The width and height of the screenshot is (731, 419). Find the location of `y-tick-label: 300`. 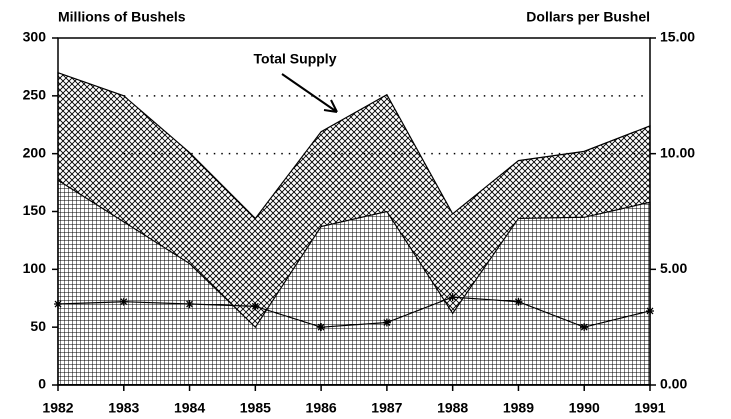

y-tick-label: 300 is located at coordinates (35, 37).